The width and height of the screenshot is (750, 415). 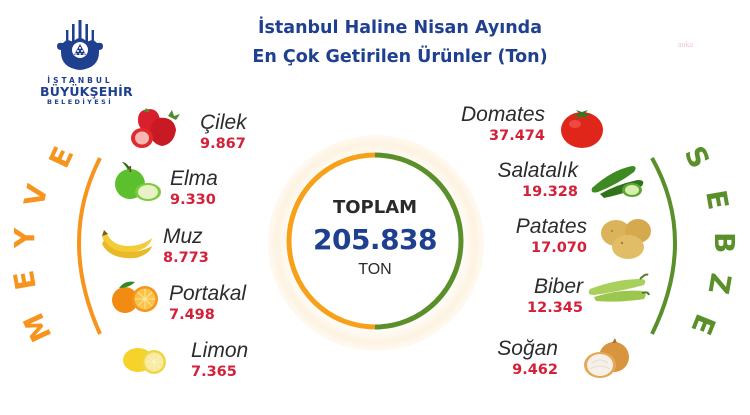 I want to click on vegetable-value: 9.462, so click(x=535, y=370).